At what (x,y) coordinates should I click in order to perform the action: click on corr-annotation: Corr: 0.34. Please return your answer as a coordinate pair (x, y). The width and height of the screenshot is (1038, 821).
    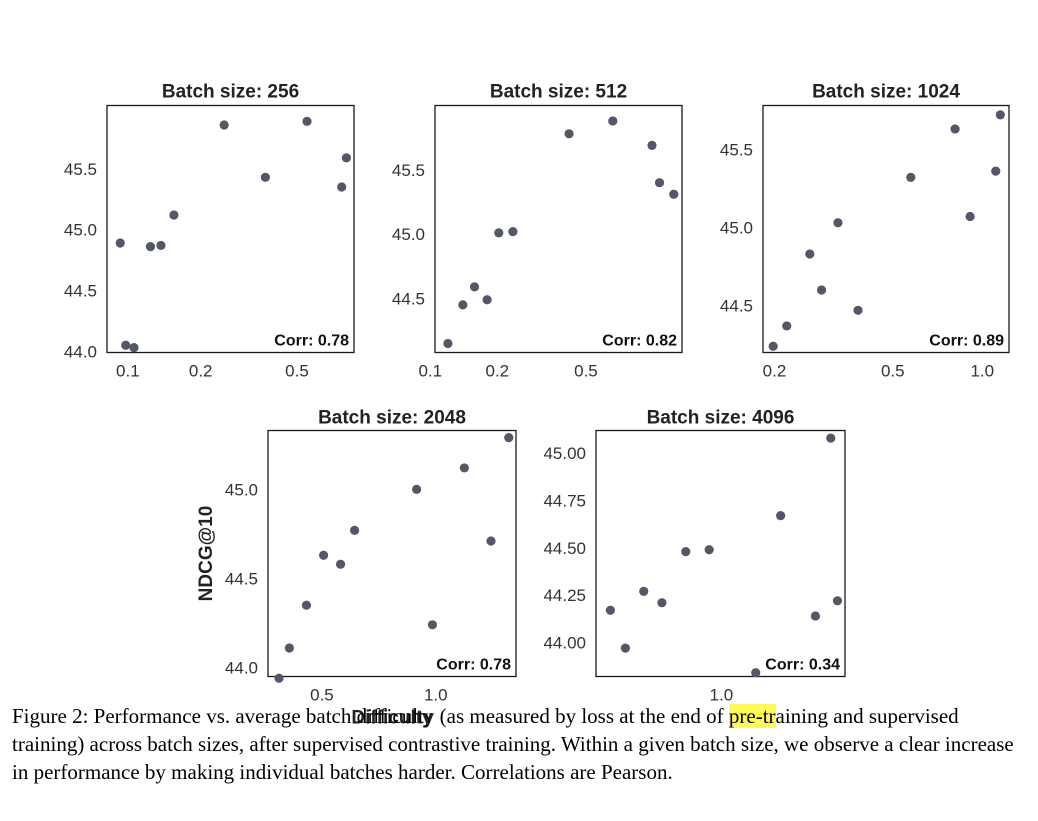
    Looking at the image, I should click on (802, 665).